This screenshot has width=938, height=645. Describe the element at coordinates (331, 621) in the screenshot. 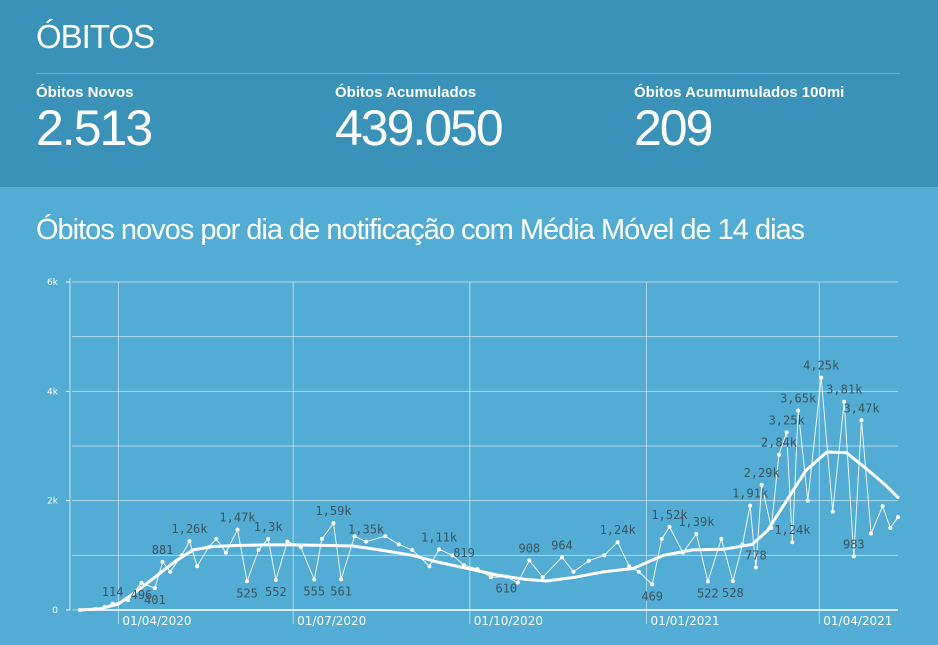

I see `x-tick-label: 01/07/2020` at that location.